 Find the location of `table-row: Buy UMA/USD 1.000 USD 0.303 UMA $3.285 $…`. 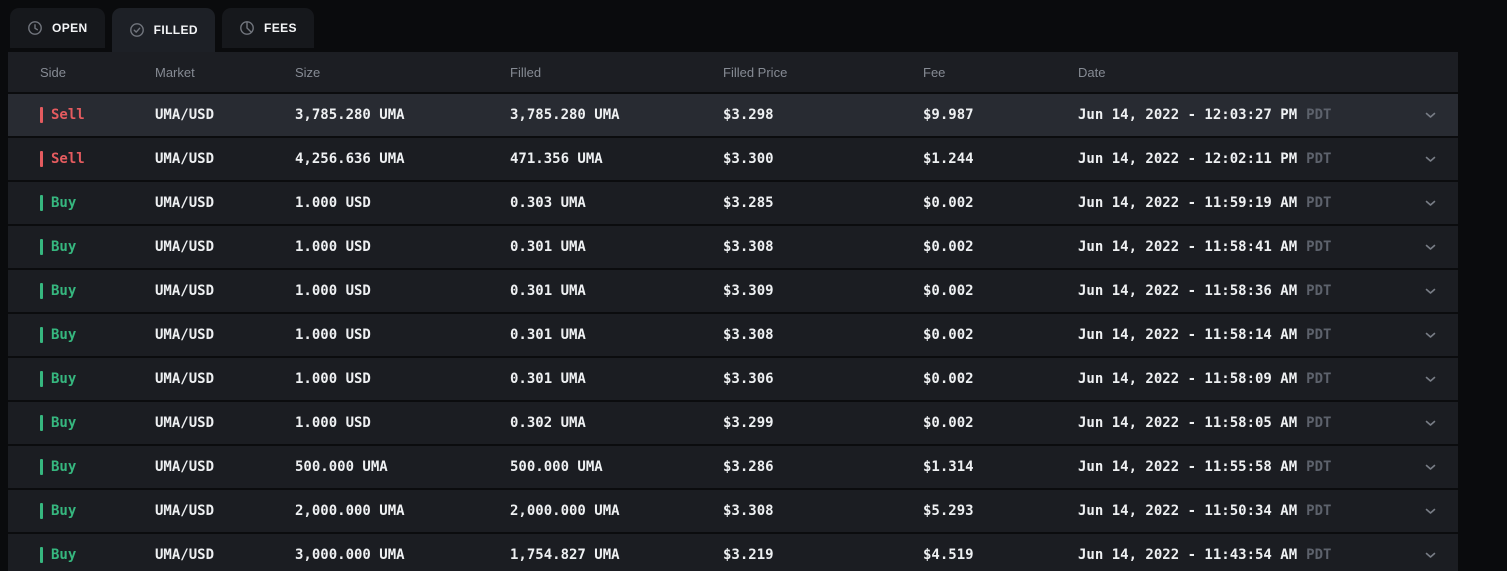

table-row: Buy UMA/USD 1.000 USD 0.303 UMA $3.285 $… is located at coordinates (733, 203).